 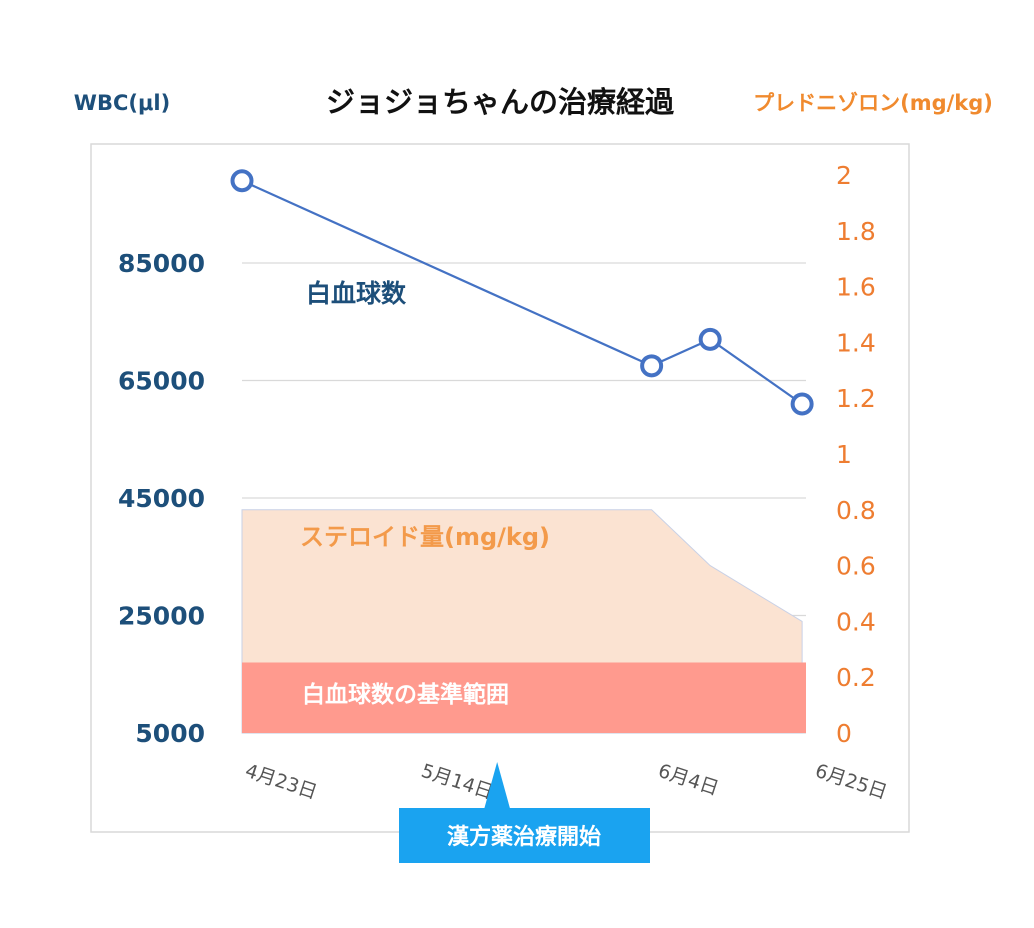 What do you see at coordinates (122, 103) in the screenshot?
I see `left-axis-title: WBC(μl)` at bounding box center [122, 103].